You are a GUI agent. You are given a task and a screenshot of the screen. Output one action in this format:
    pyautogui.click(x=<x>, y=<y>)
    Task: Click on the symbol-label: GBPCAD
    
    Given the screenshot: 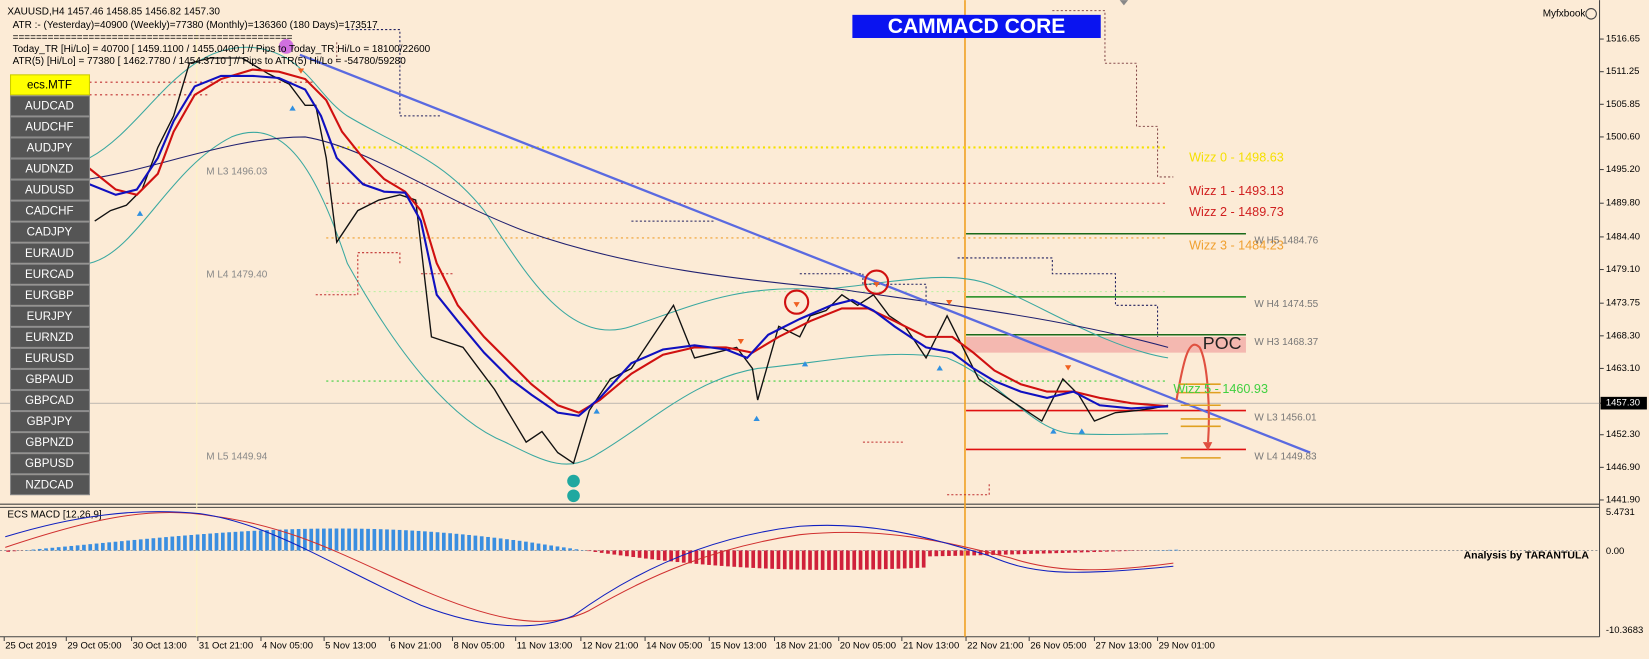 What is the action you would take?
    pyautogui.click(x=49, y=401)
    